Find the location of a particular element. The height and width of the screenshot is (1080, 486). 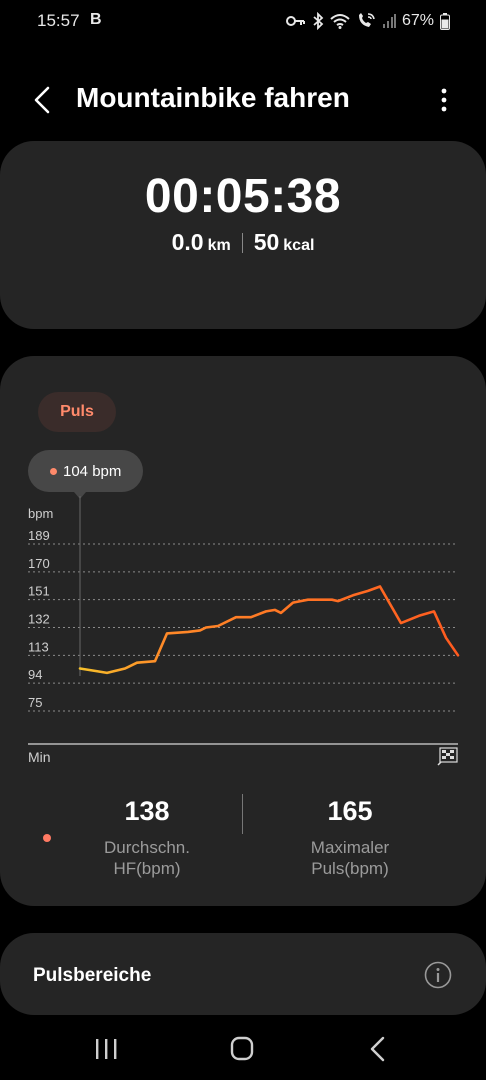

x-axis-label: Min is located at coordinates (39, 757).